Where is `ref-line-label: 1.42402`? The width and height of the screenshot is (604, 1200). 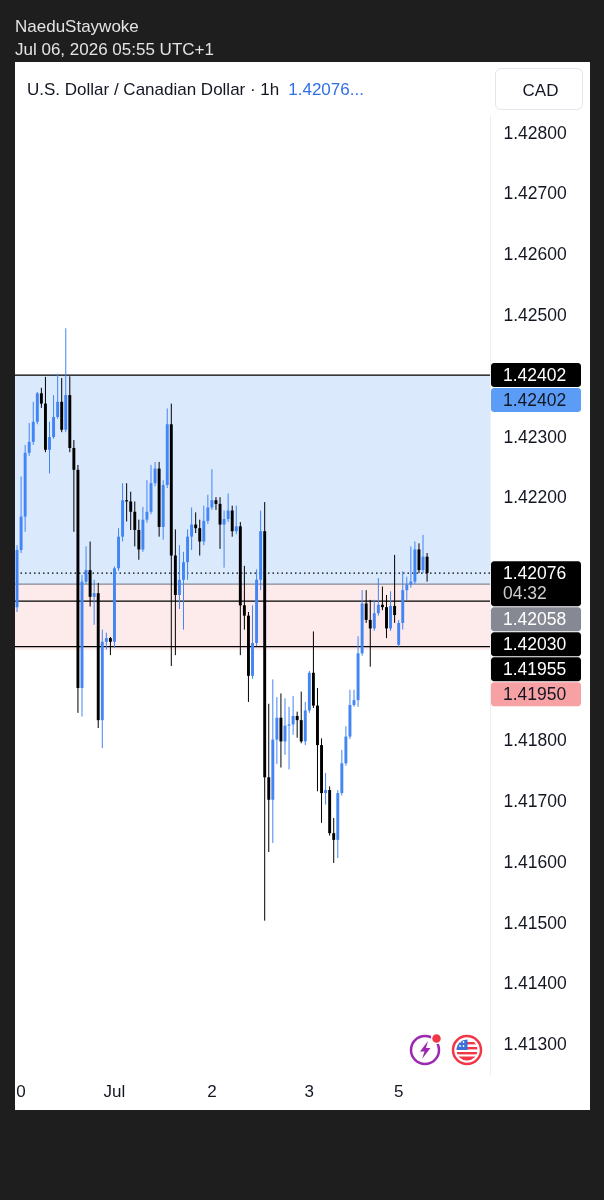 ref-line-label: 1.42402 is located at coordinates (535, 374).